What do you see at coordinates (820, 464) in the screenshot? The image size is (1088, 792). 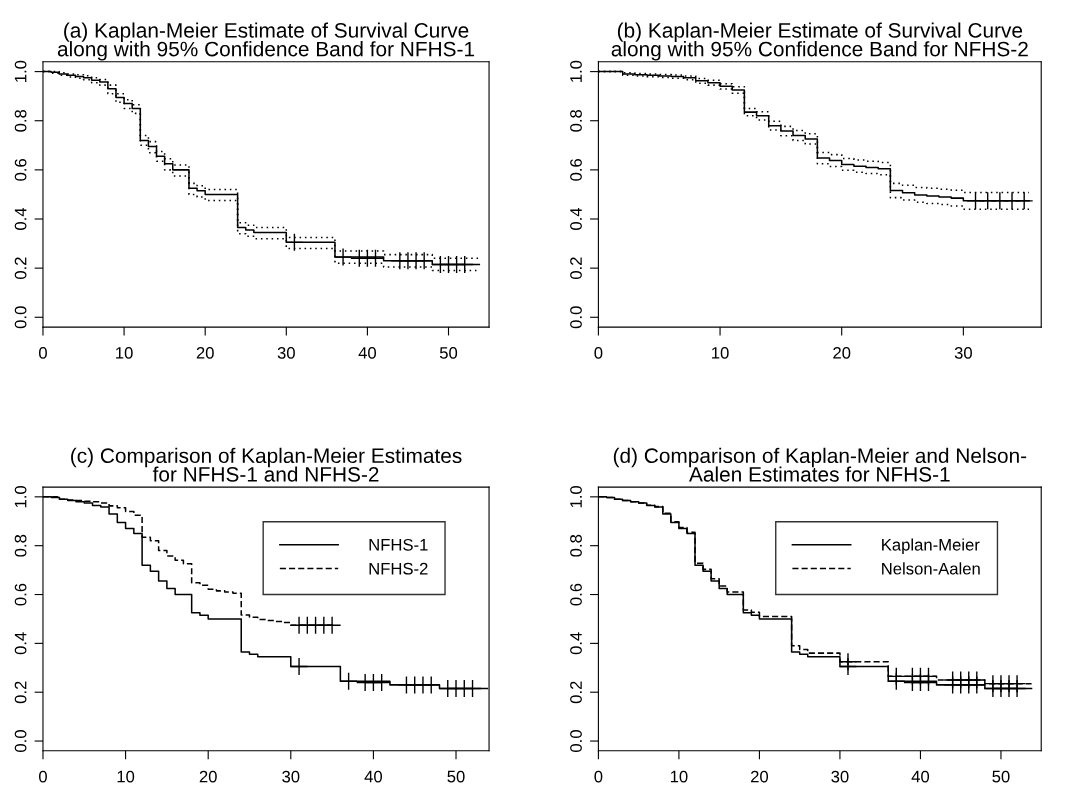 I see `chart-title: (d) Comparison of Kaplan-Meier and Nelson- Aalen Estimates for NFHS-1` at bounding box center [820, 464].